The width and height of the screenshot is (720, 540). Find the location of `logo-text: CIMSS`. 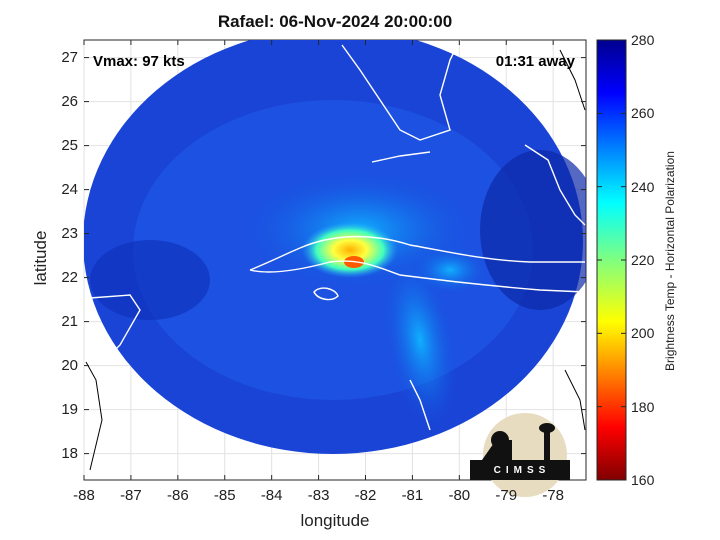

logo-text: CIMSS is located at coordinates (522, 470).